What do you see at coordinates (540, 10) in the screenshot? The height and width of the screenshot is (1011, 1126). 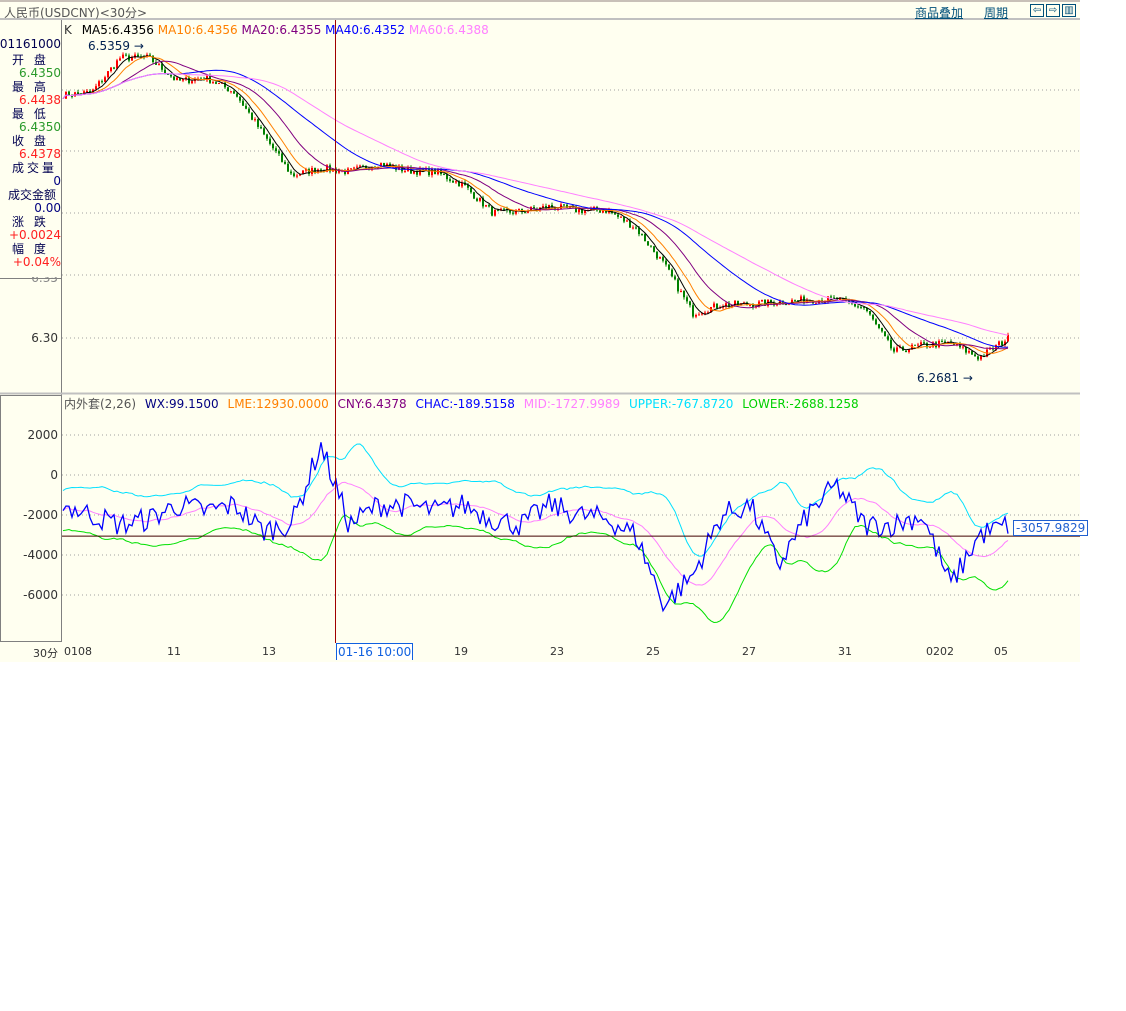 I see `title-bar: 人民币(USDCNY)<30分> 商品叠加 周期 ⇦ ⇨ ▥` at bounding box center [540, 10].